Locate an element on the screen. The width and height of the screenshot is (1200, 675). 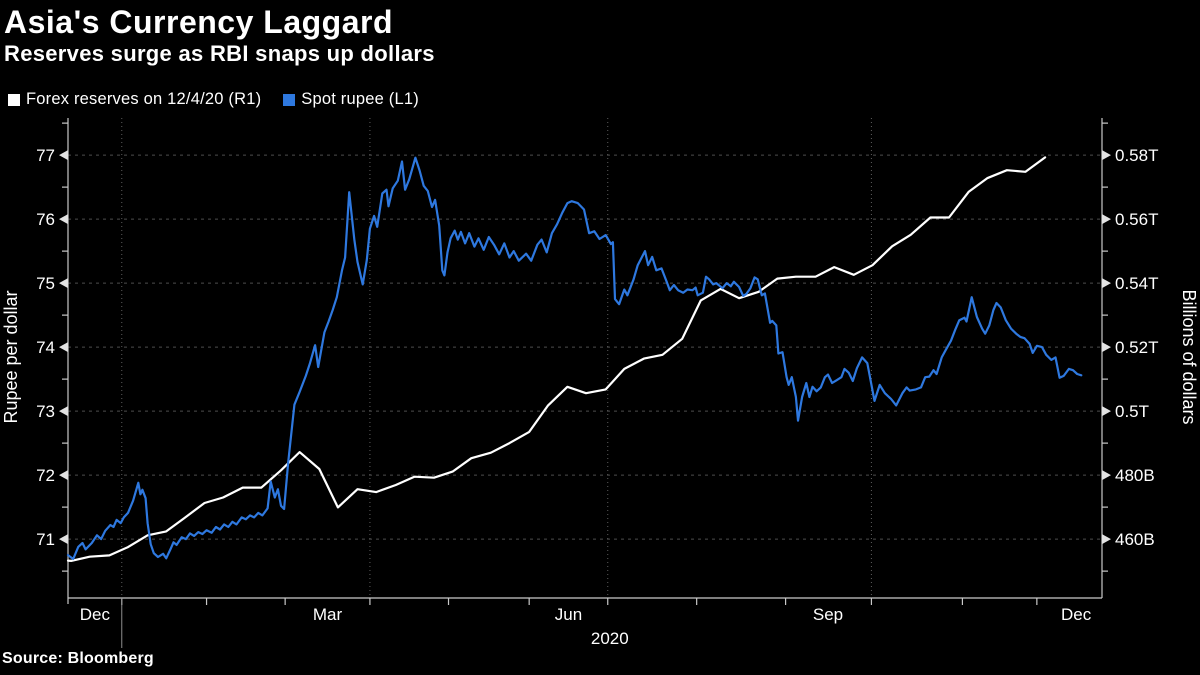
source-attribution: Source: Bloomberg is located at coordinates (78, 658).